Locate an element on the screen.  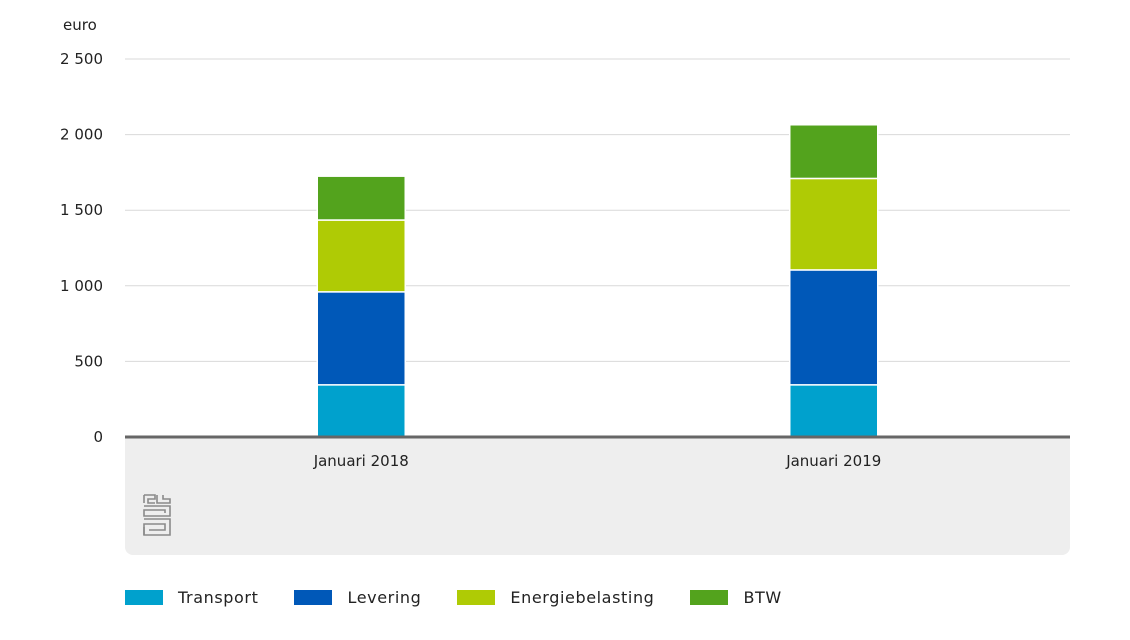
x-tick-label: Januari 2018 is located at coordinates (361, 461).